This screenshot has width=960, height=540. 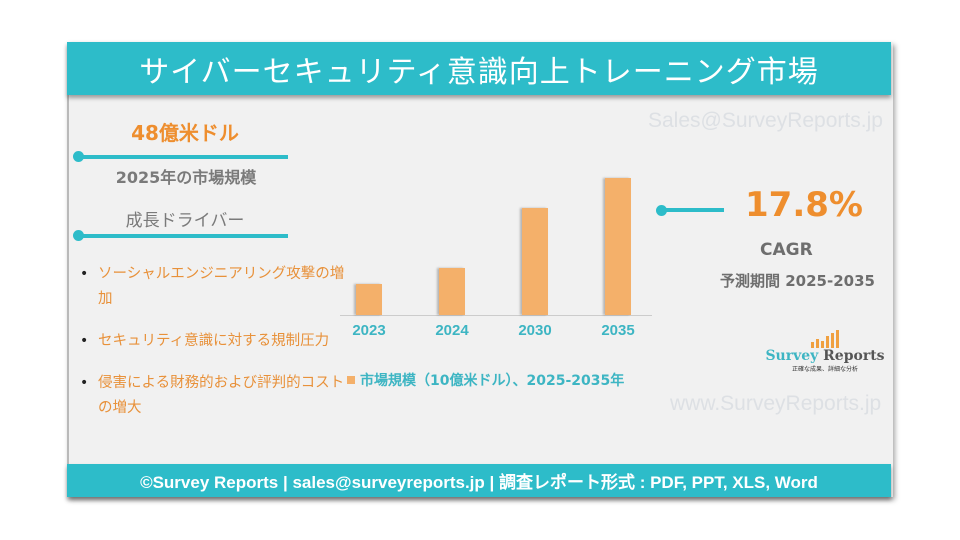 I want to click on survey-reports-logo: Survey Reports 正確な成果、詳細な分析, so click(x=825, y=351).